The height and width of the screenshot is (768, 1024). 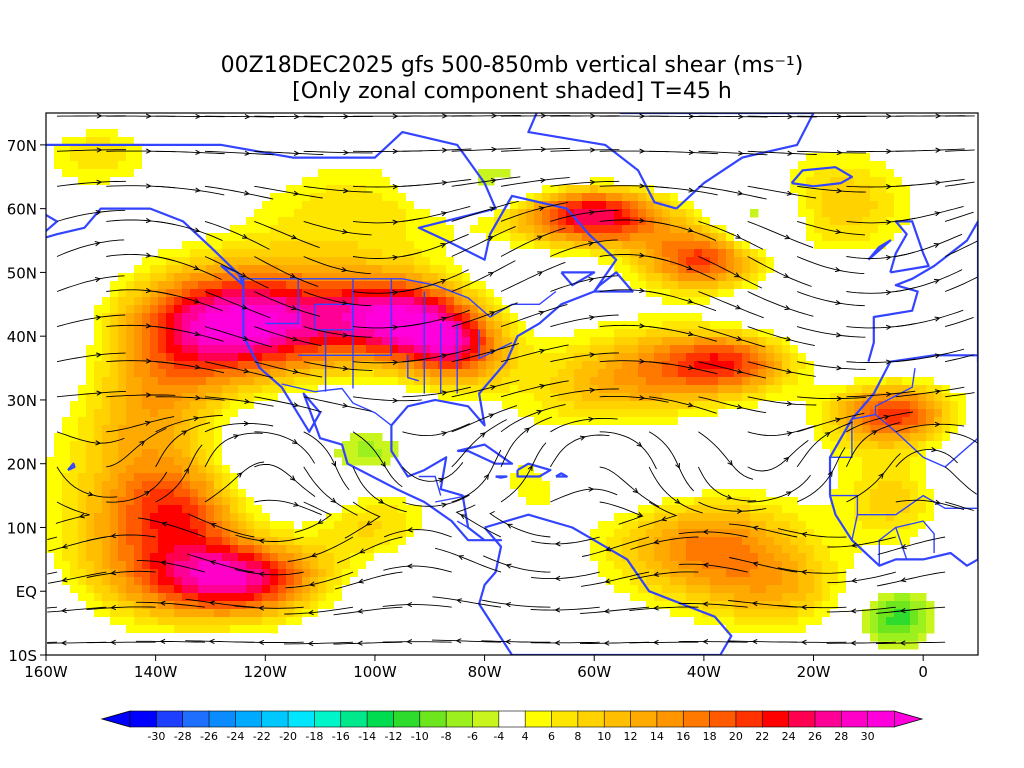 What do you see at coordinates (577, 736) in the screenshot?
I see `colorbar-label: 8` at bounding box center [577, 736].